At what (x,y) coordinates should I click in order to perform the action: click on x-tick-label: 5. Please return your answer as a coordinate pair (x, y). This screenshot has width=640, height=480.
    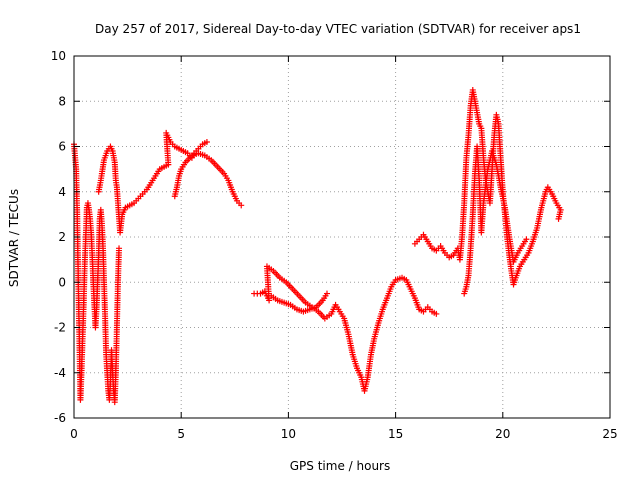
    Looking at the image, I should click on (181, 434).